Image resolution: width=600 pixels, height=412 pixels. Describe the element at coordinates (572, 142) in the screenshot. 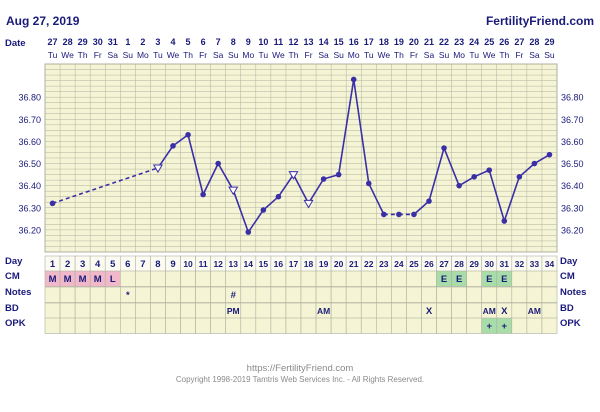

I see `y-tick-label-right: 36.60` at that location.